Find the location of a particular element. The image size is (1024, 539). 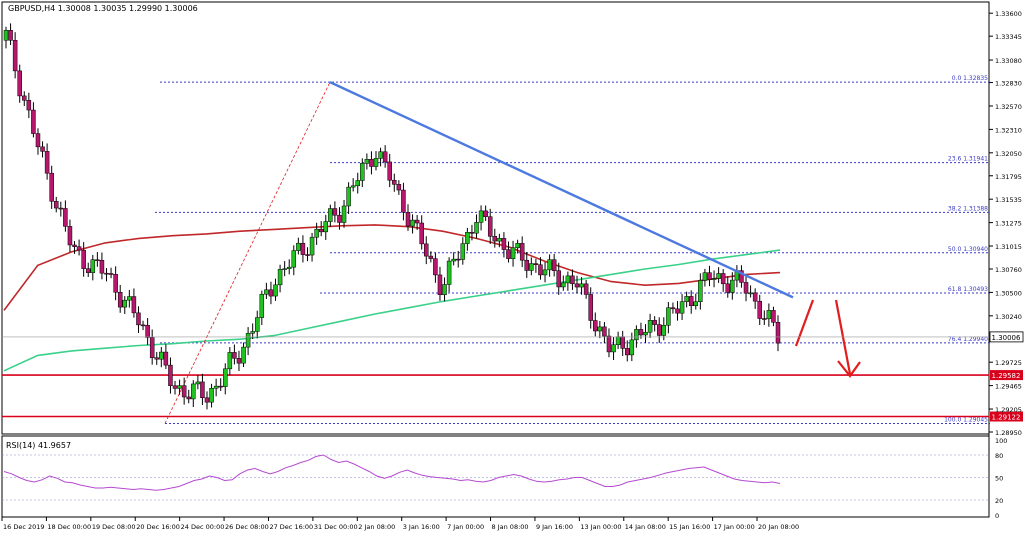

price-tick-label: 1.30760 is located at coordinates (1008, 270).